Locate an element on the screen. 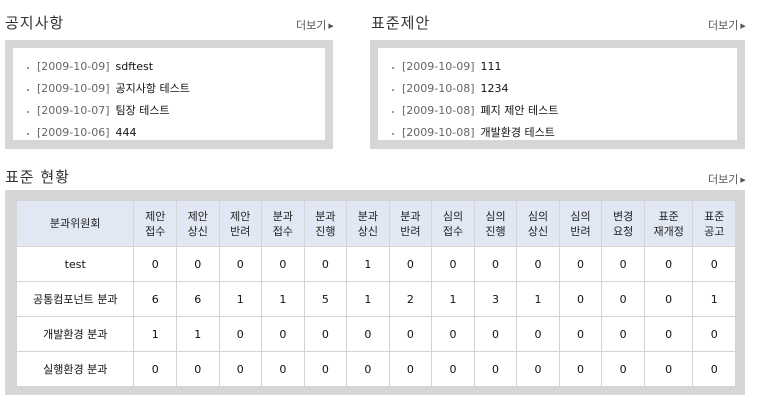 This screenshot has height=419, width=758. count-cell: 2 is located at coordinates (410, 299).